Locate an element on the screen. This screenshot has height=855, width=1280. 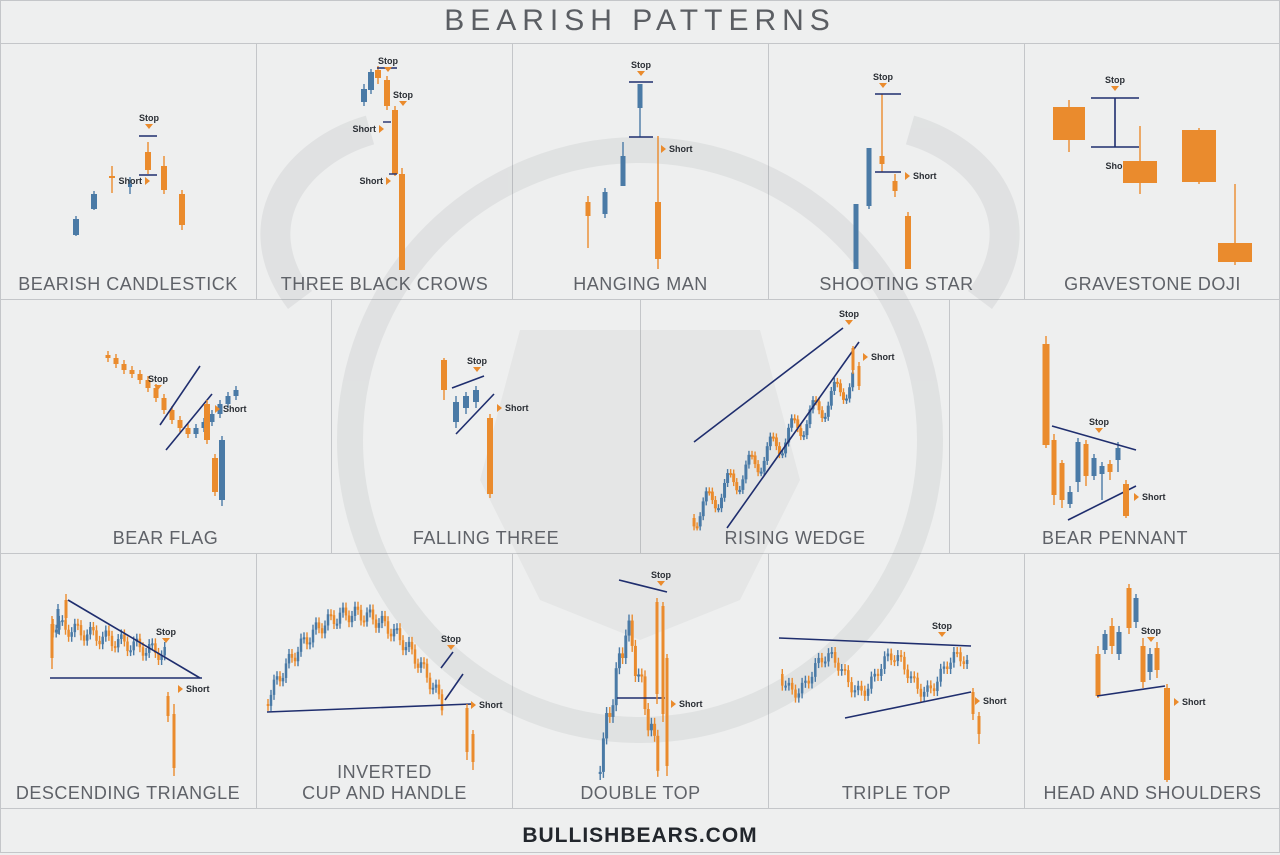
panel-falling-three: Stop Short FALLING THREE is located at coordinates (486, 426).